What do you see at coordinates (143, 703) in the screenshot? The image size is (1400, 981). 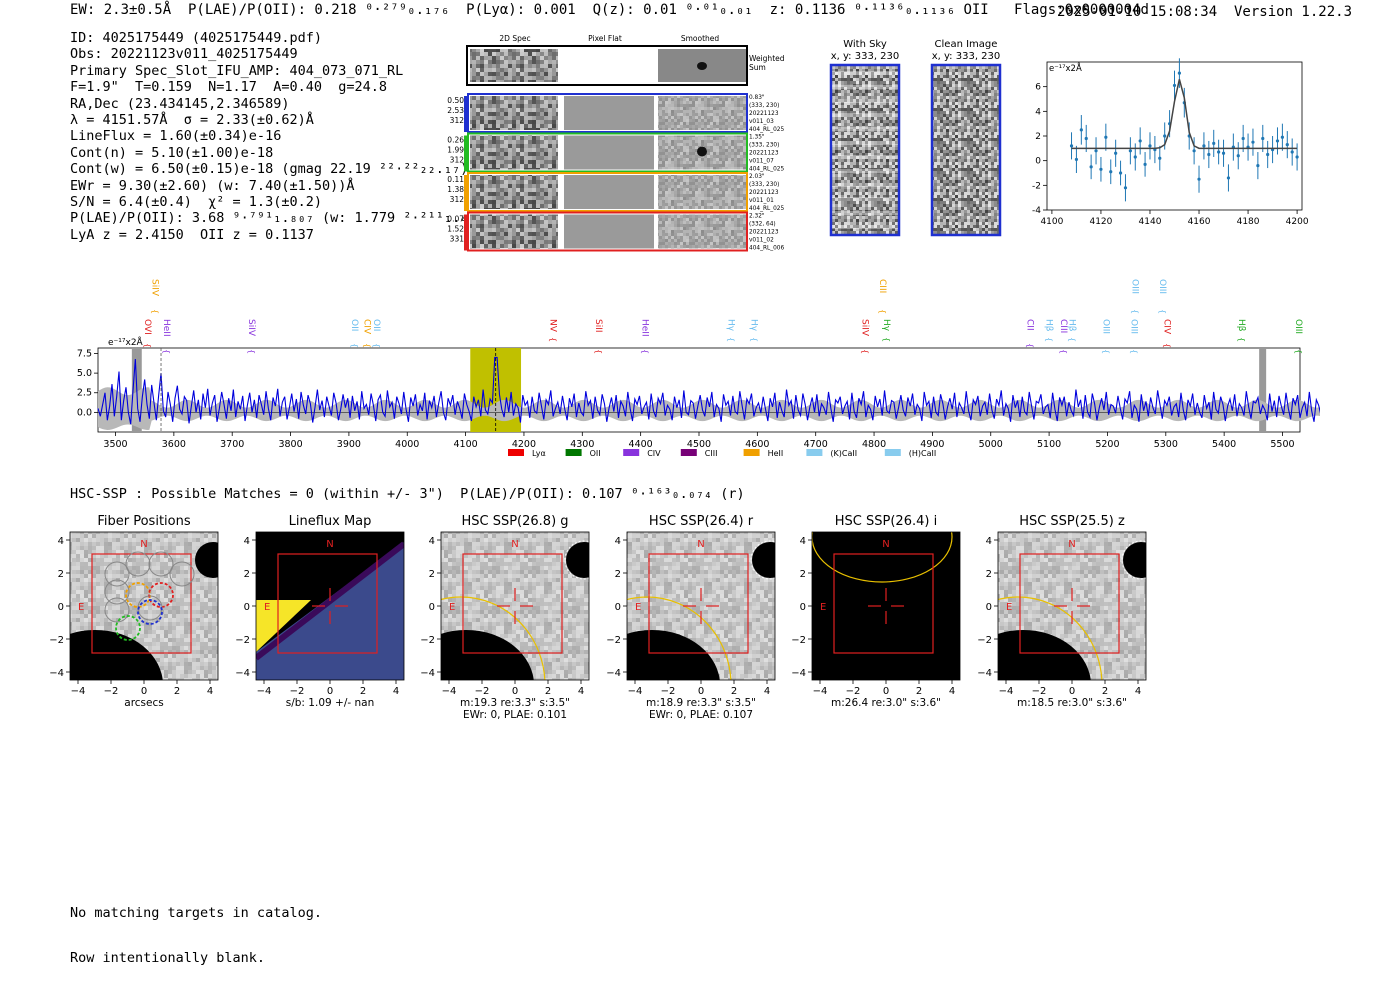 I see `cutout-caption: arcsecs` at bounding box center [143, 703].